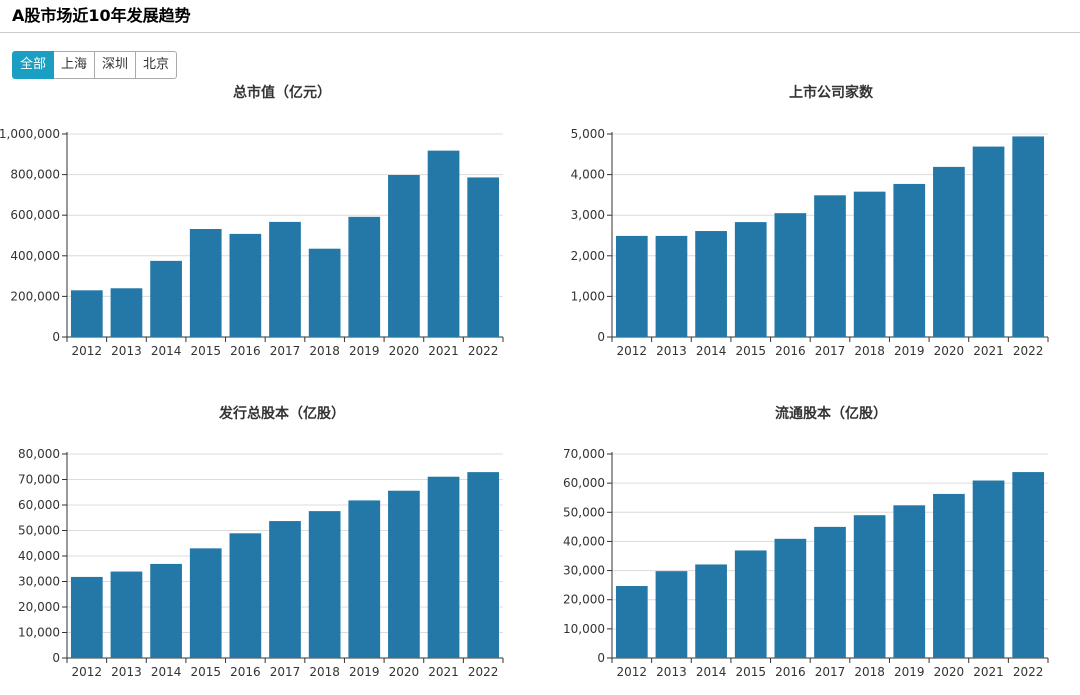 The width and height of the screenshot is (1080, 695). Describe the element at coordinates (39, 556) in the screenshot. I see `y-tick-label: 40,000` at that location.